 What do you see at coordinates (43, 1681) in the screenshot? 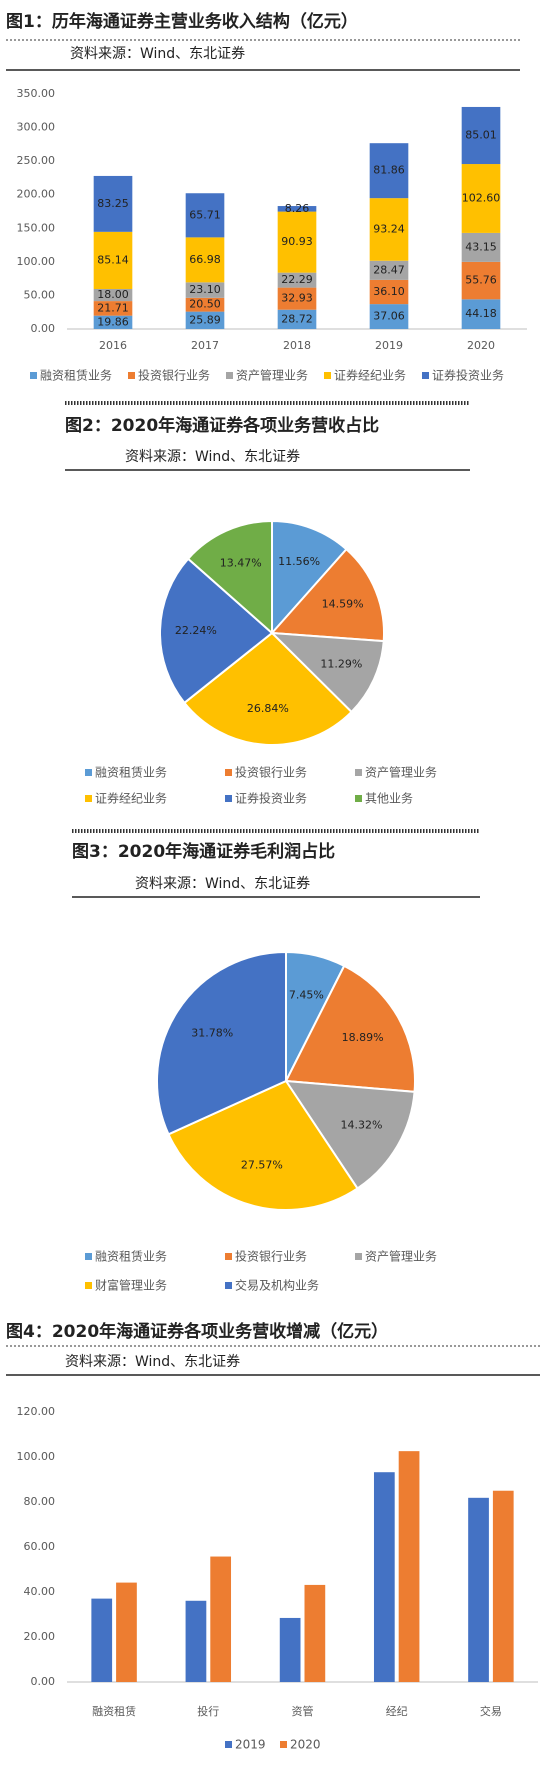
I see `y-tick-label: 0.00` at bounding box center [43, 1681].